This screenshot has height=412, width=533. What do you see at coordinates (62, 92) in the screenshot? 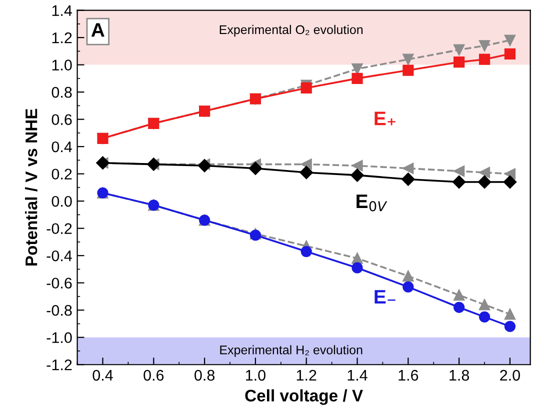
I see `y-tick-label: 0.8` at bounding box center [62, 92].